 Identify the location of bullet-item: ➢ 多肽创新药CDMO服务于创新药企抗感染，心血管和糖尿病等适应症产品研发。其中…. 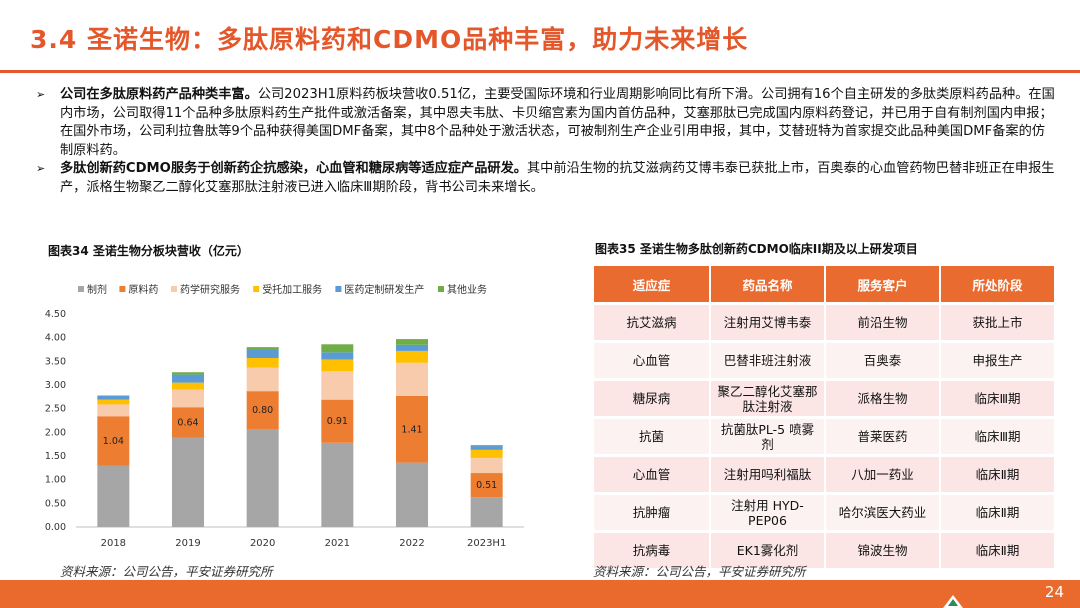
(546, 178).